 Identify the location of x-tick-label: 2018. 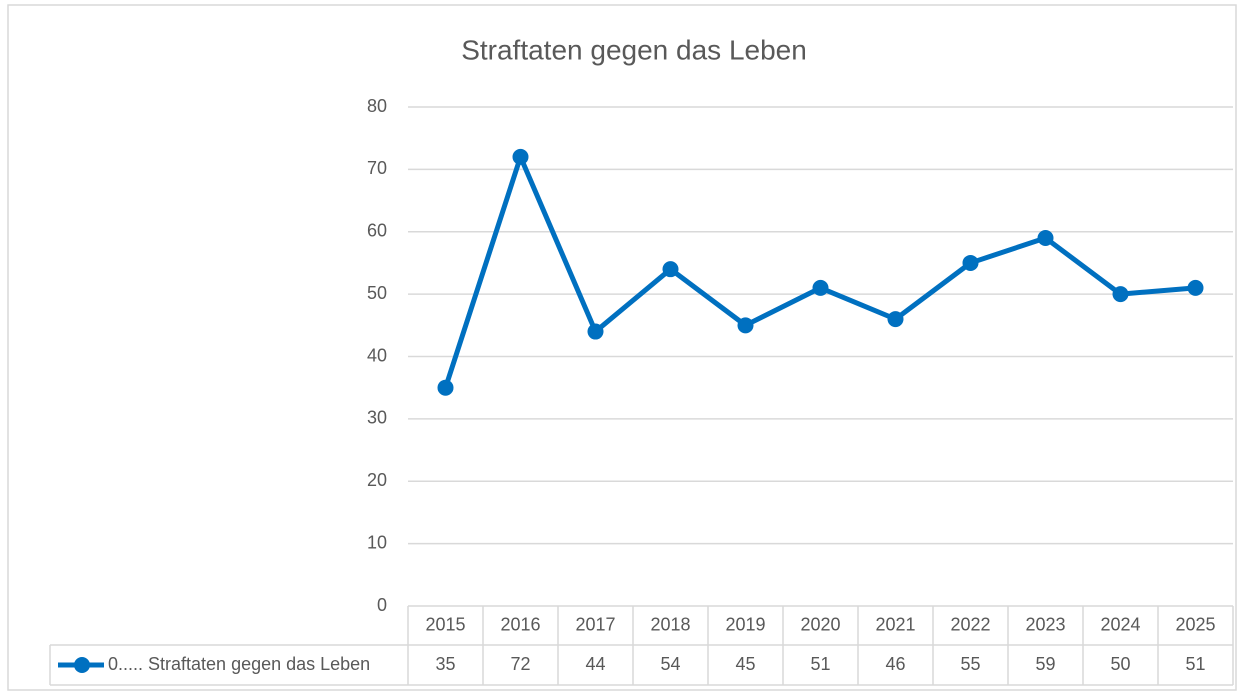
(670, 624).